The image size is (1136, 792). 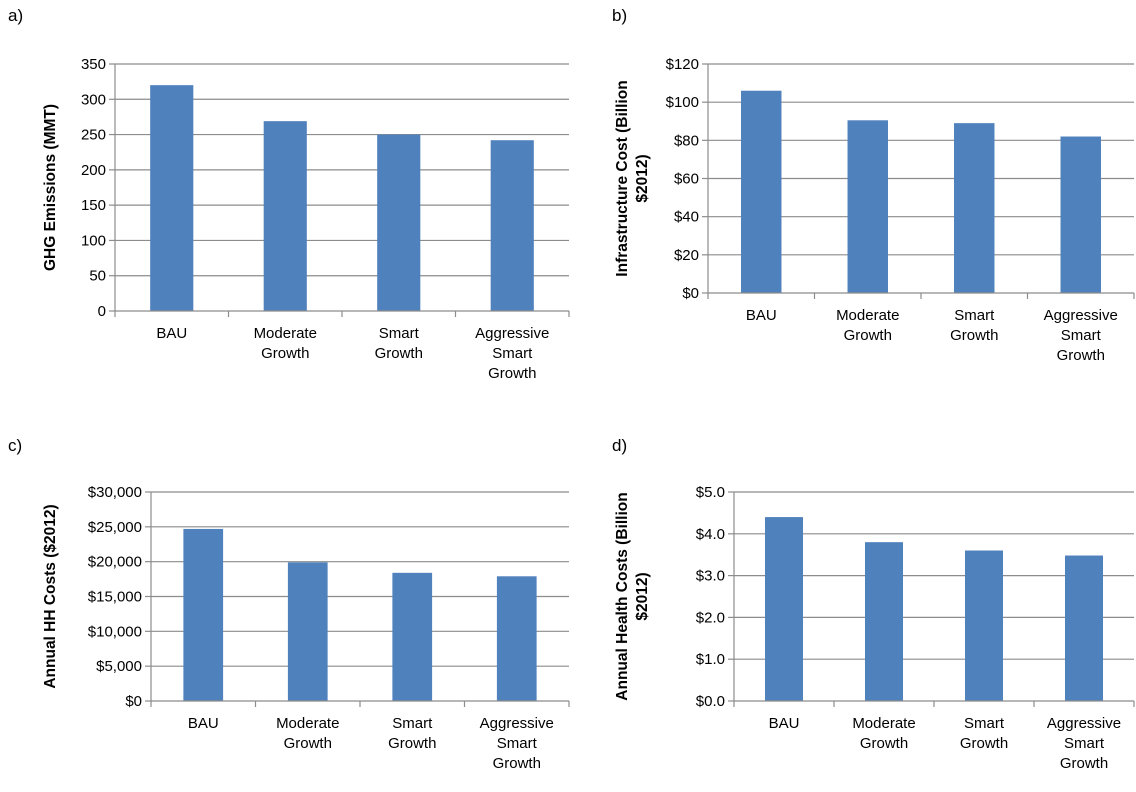 I want to click on y-tick-label: $5,000, so click(x=119, y=666).